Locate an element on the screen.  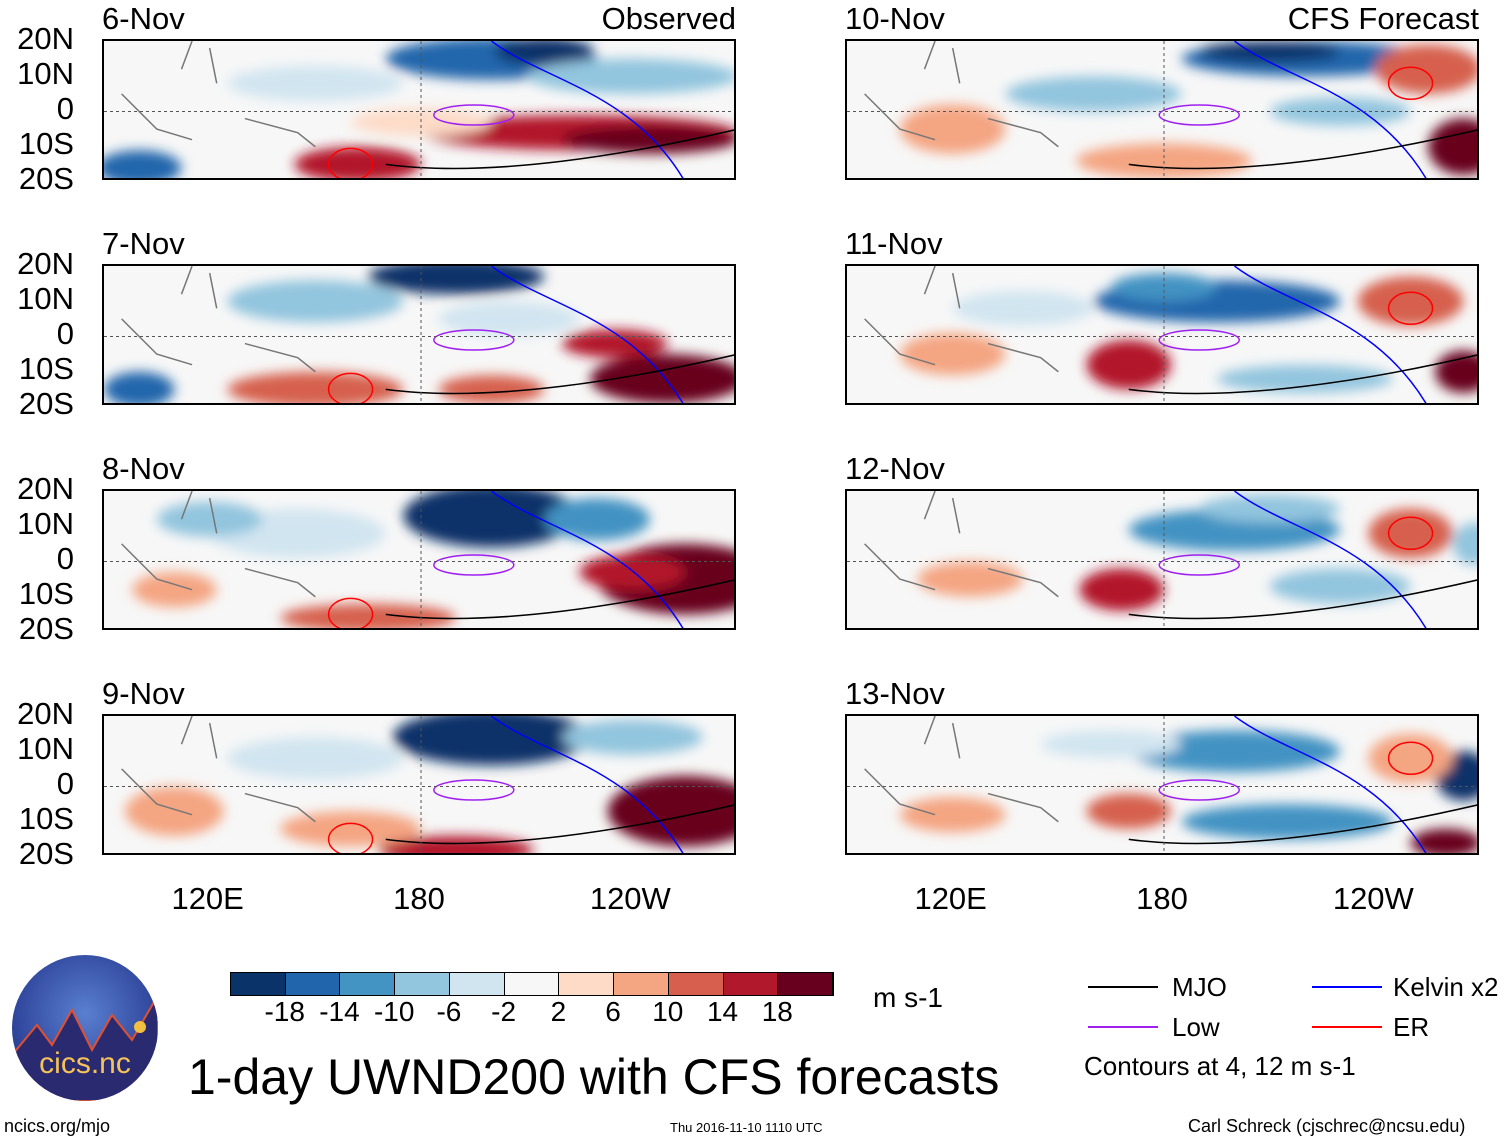
footer-url: ncics.org/mjo is located at coordinates (57, 1126).